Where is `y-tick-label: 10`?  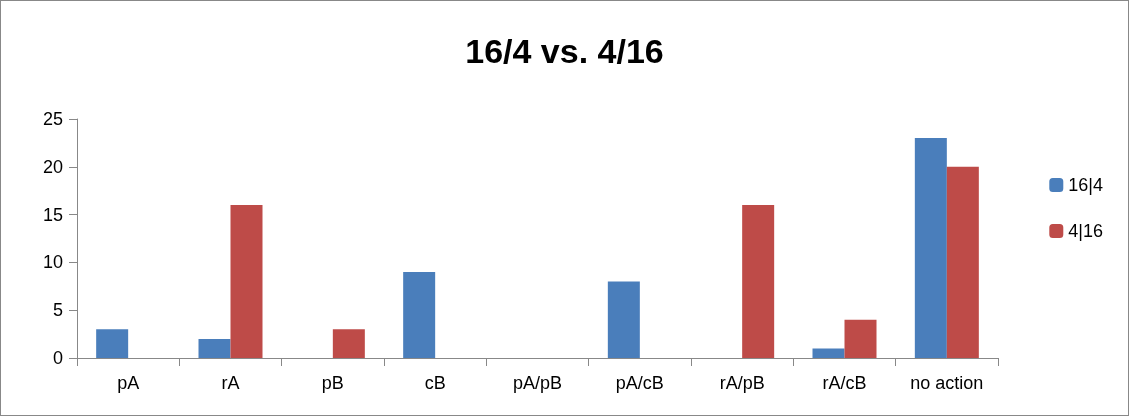 y-tick-label: 10 is located at coordinates (52, 262).